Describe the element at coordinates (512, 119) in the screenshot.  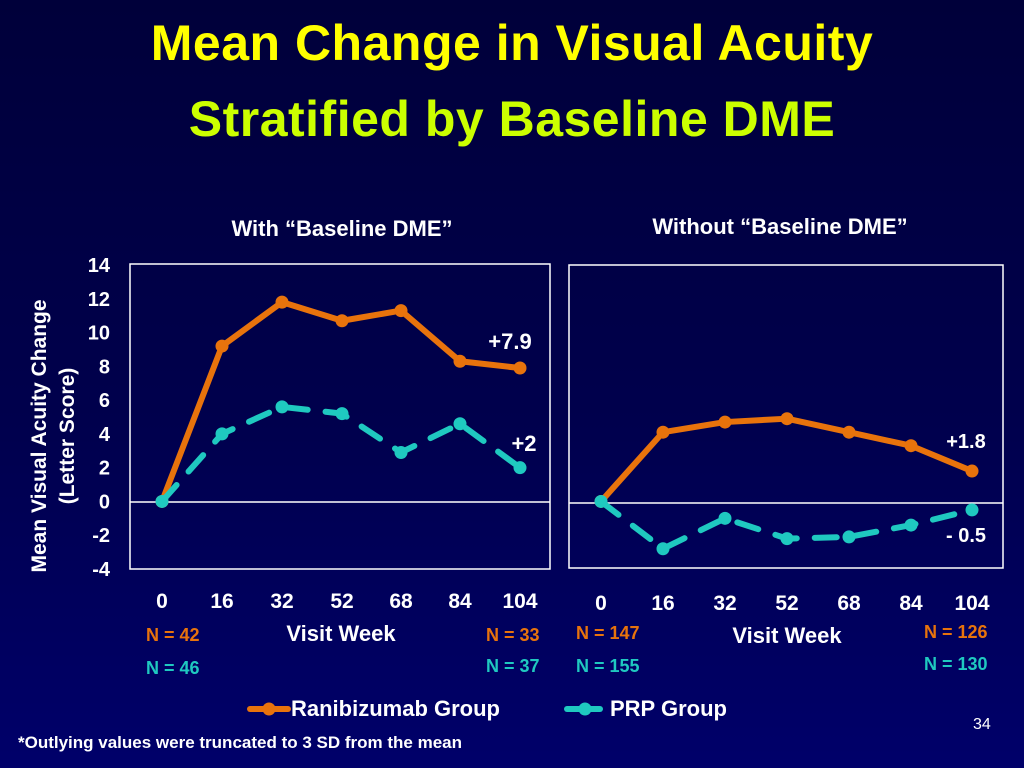
I see `slide-title-line2: Stratified by Baseline DME` at that location.